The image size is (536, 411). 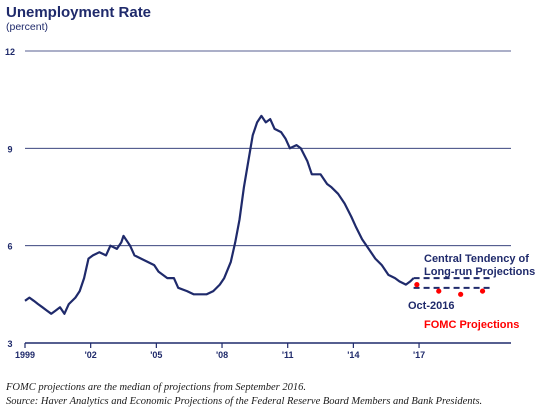 I want to click on chart-title: Unemployment Rate, so click(x=79, y=12).